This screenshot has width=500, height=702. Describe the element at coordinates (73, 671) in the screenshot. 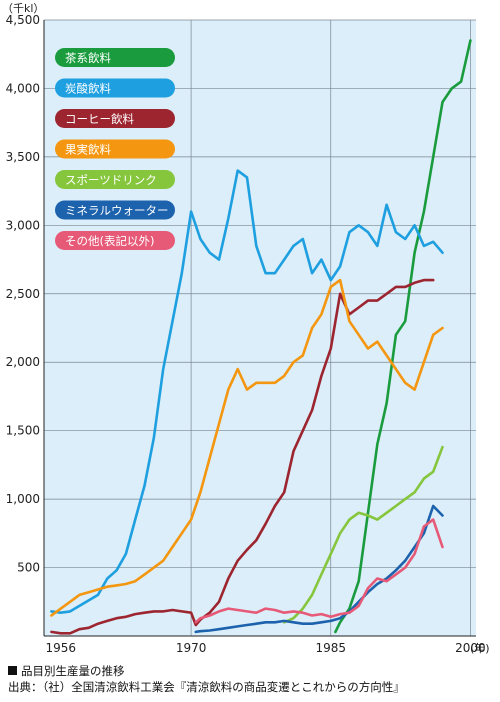

I see `caption-title: 品目別生産量の推移` at that location.